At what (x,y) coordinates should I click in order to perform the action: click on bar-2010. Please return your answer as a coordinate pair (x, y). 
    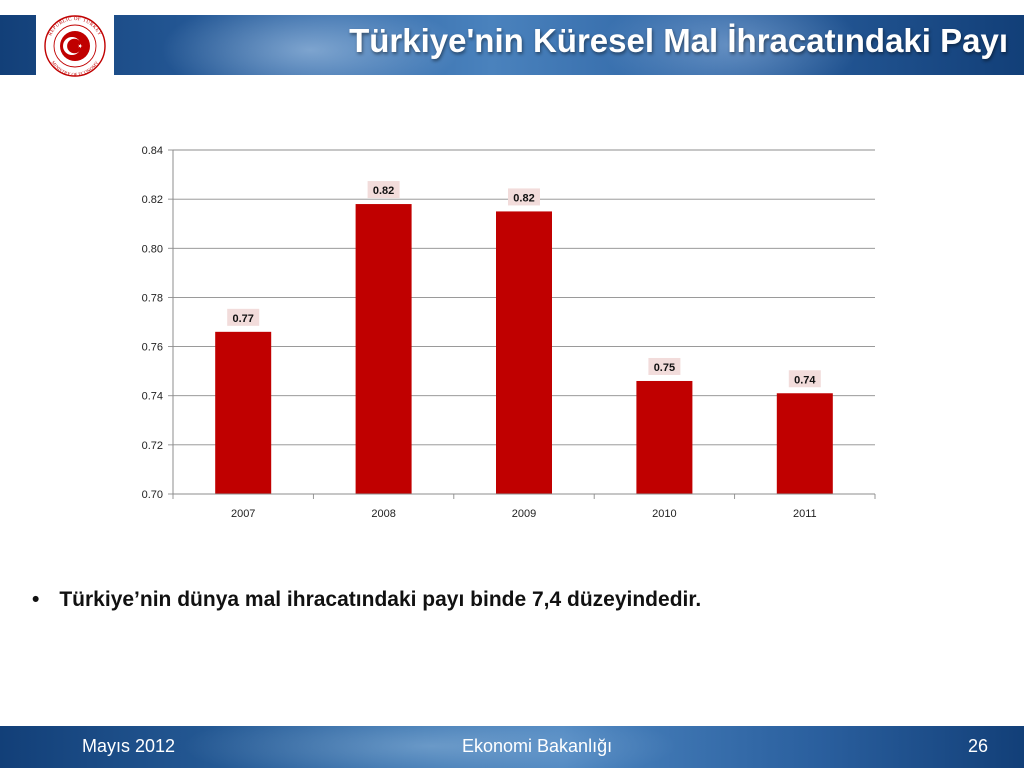
    Looking at the image, I should click on (664, 437).